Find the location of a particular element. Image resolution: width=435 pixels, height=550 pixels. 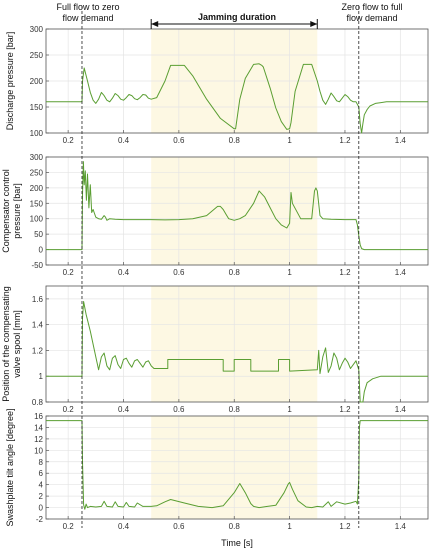

y-tick-label: 1 is located at coordinates (41, 376).